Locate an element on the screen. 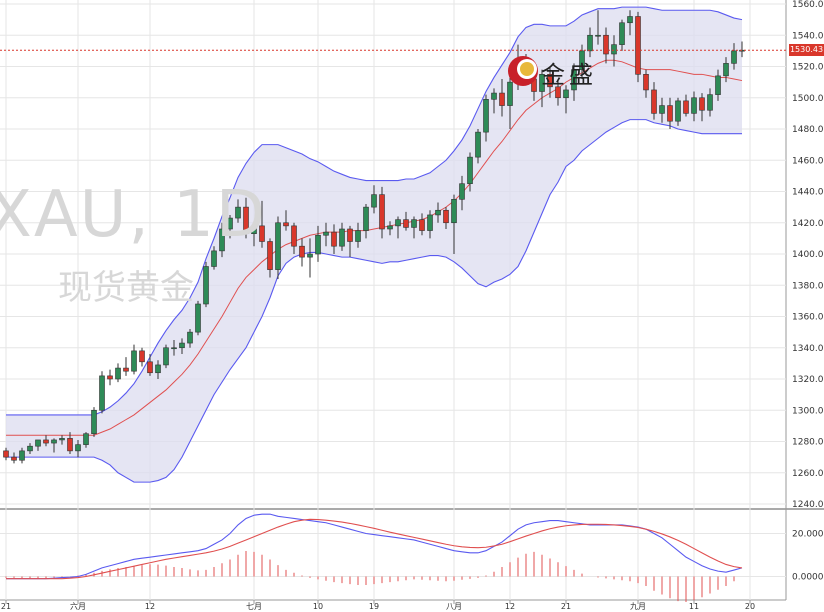 Image resolution: width=824 pixels, height=612 pixels. x-tick-label: 10 is located at coordinates (318, 606).